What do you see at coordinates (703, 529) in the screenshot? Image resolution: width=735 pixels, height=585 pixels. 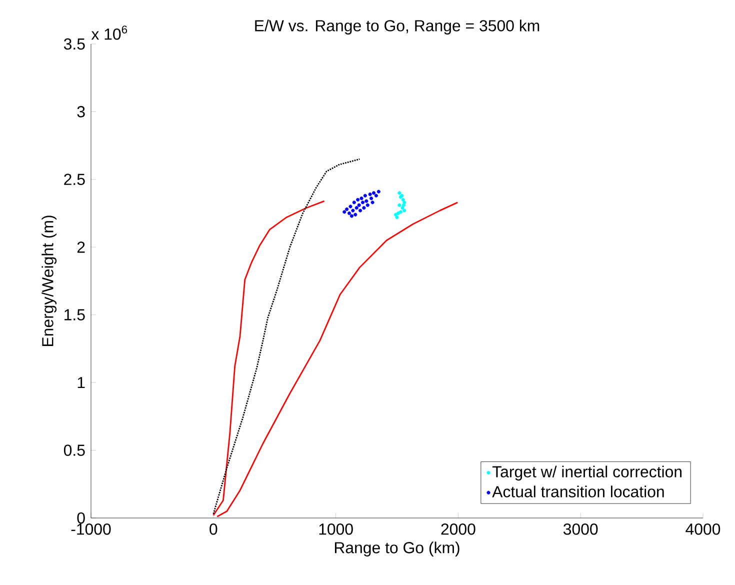 I see `x-tick-label: 4000` at bounding box center [703, 529].